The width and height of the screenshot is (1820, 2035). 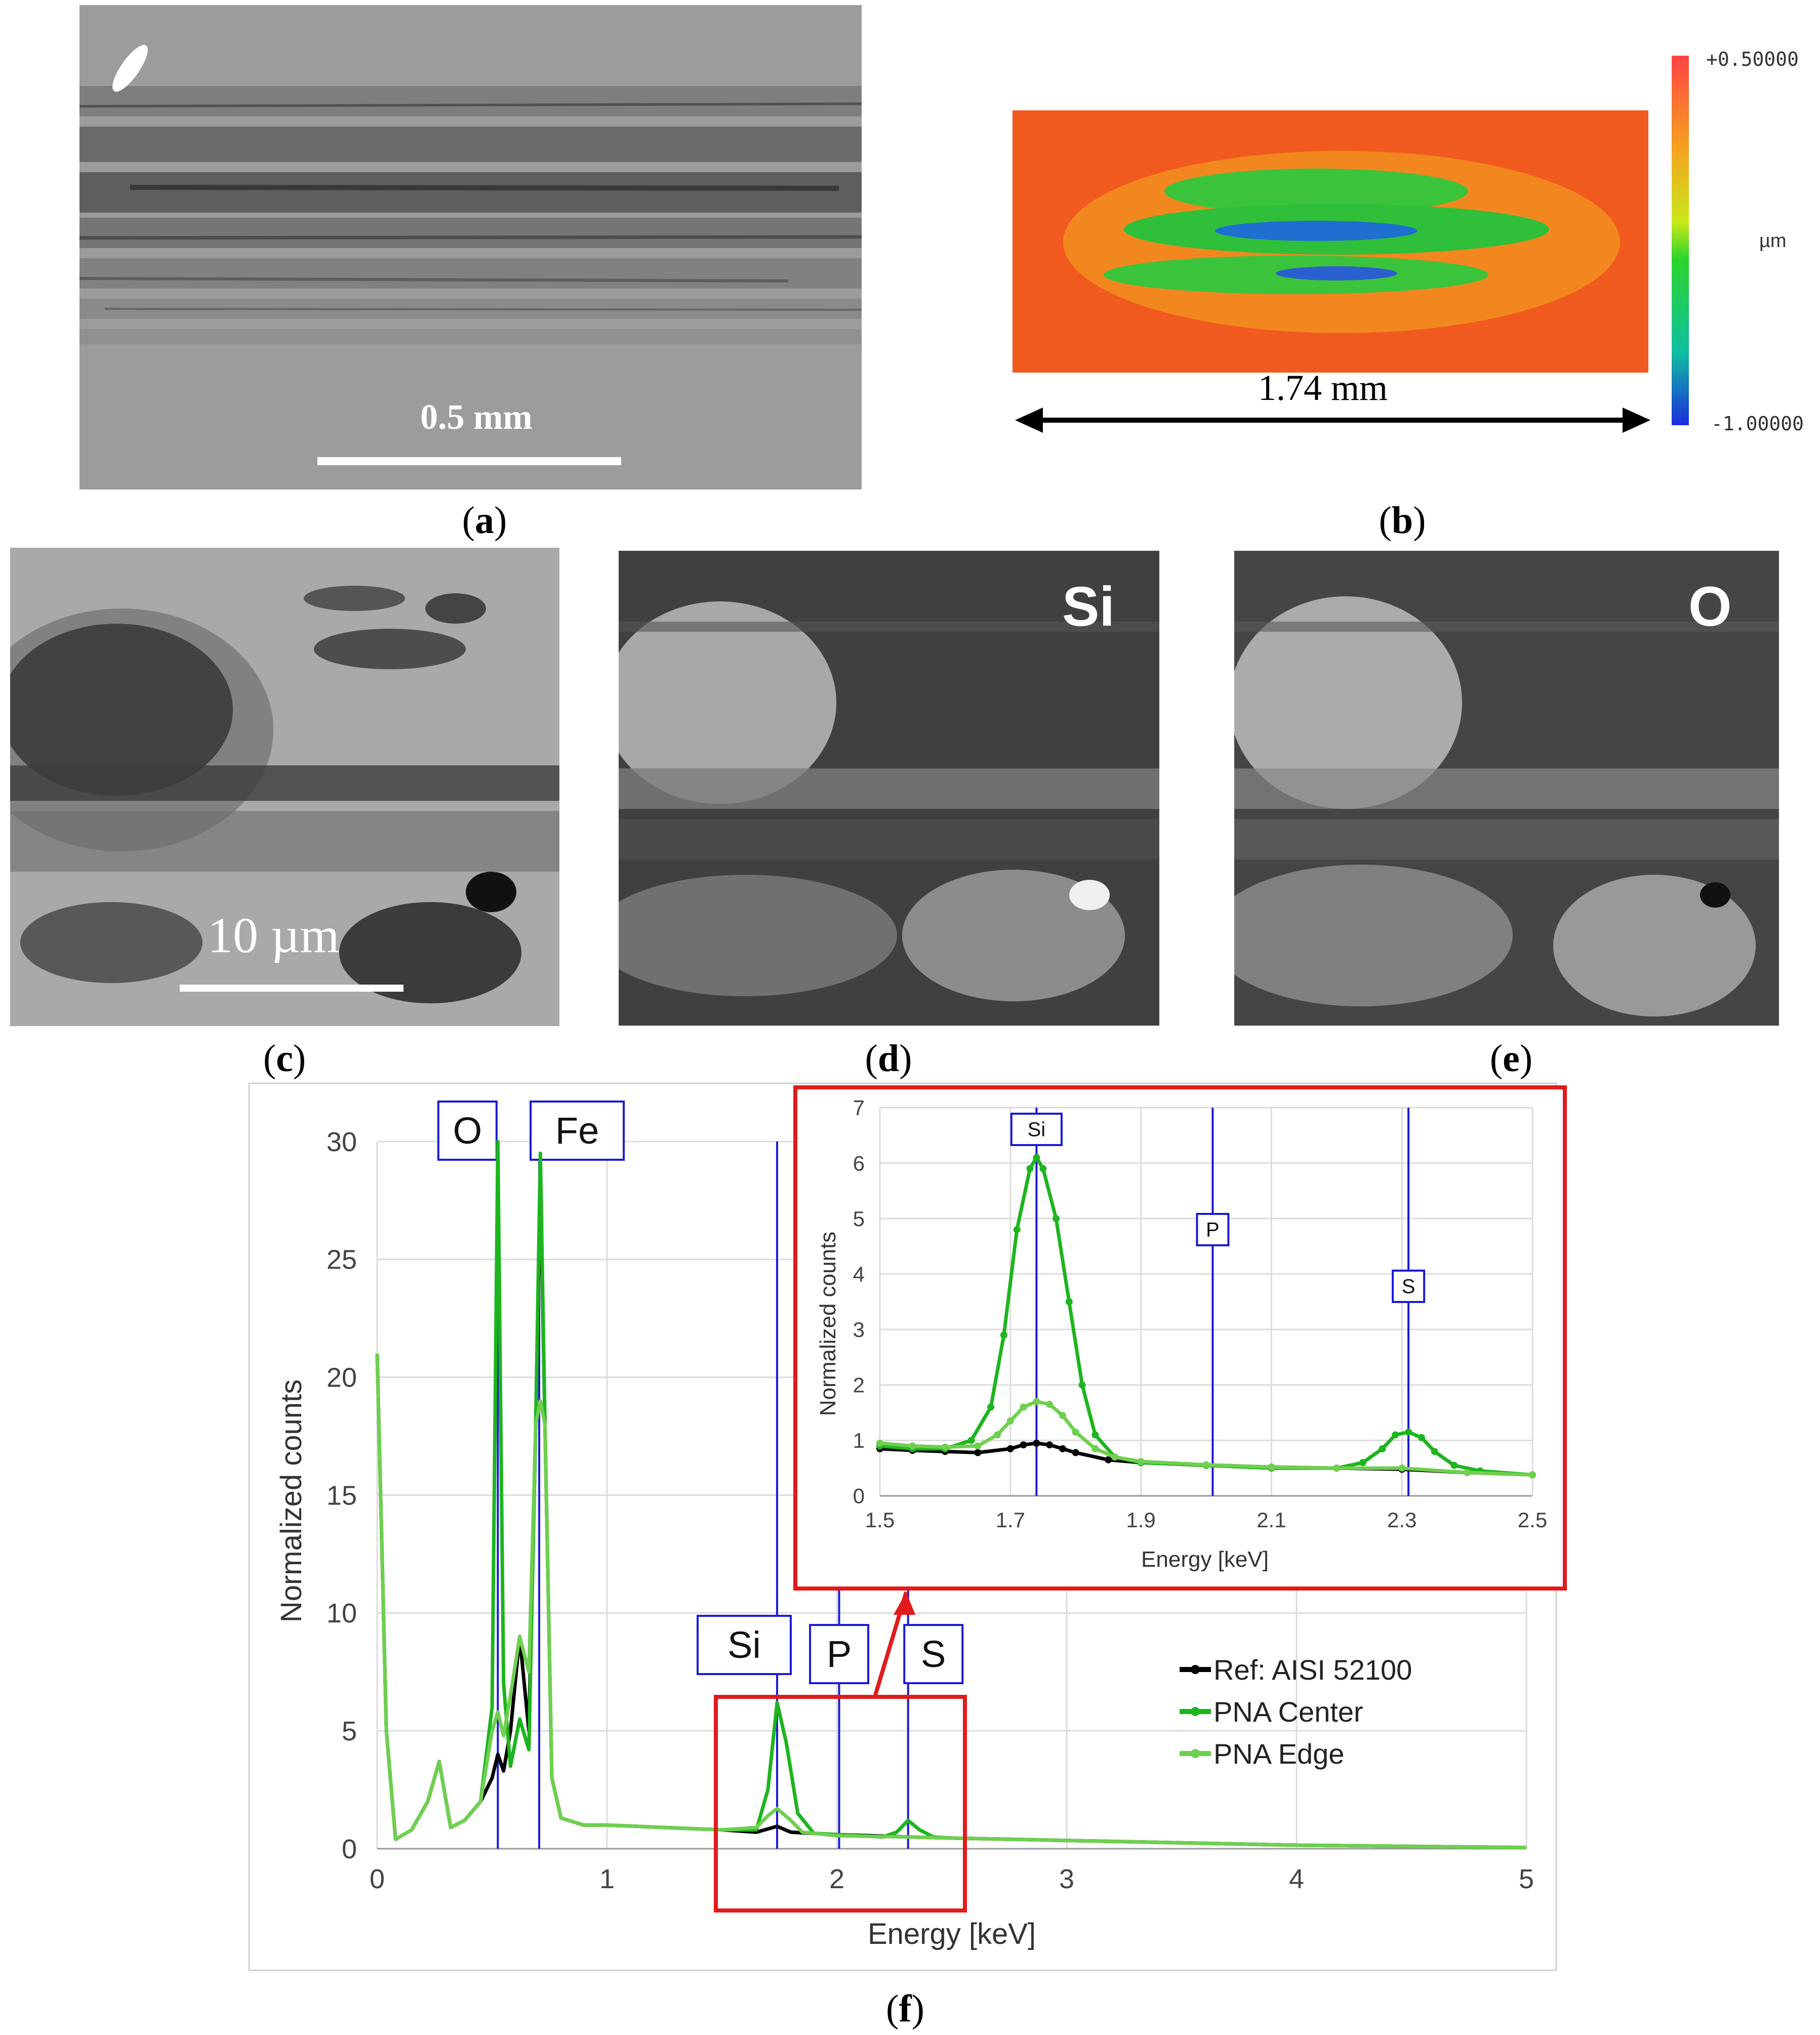 I want to click on zoom-region-box, so click(x=840, y=1803).